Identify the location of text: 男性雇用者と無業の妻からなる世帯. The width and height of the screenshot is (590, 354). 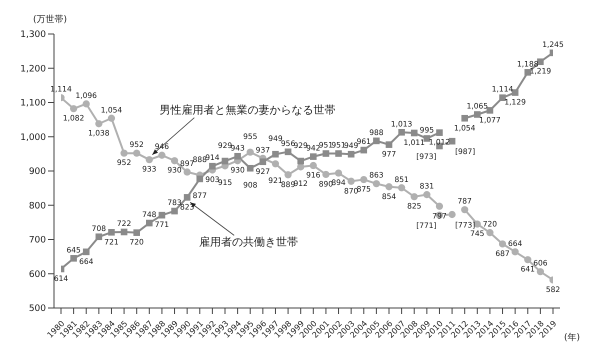
(247, 110).